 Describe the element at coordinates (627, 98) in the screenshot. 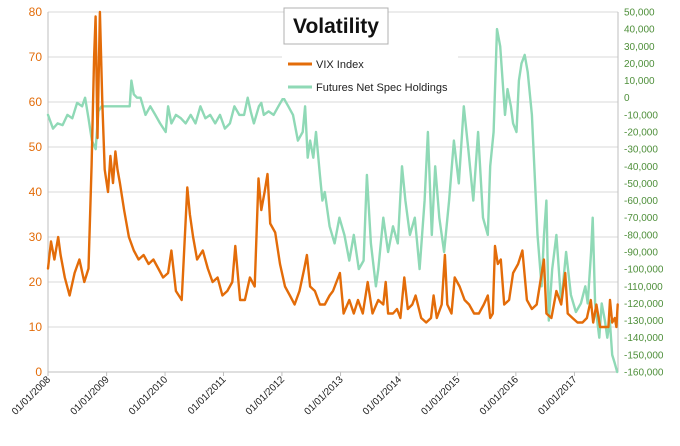

I see `right-tick-label: 0` at that location.